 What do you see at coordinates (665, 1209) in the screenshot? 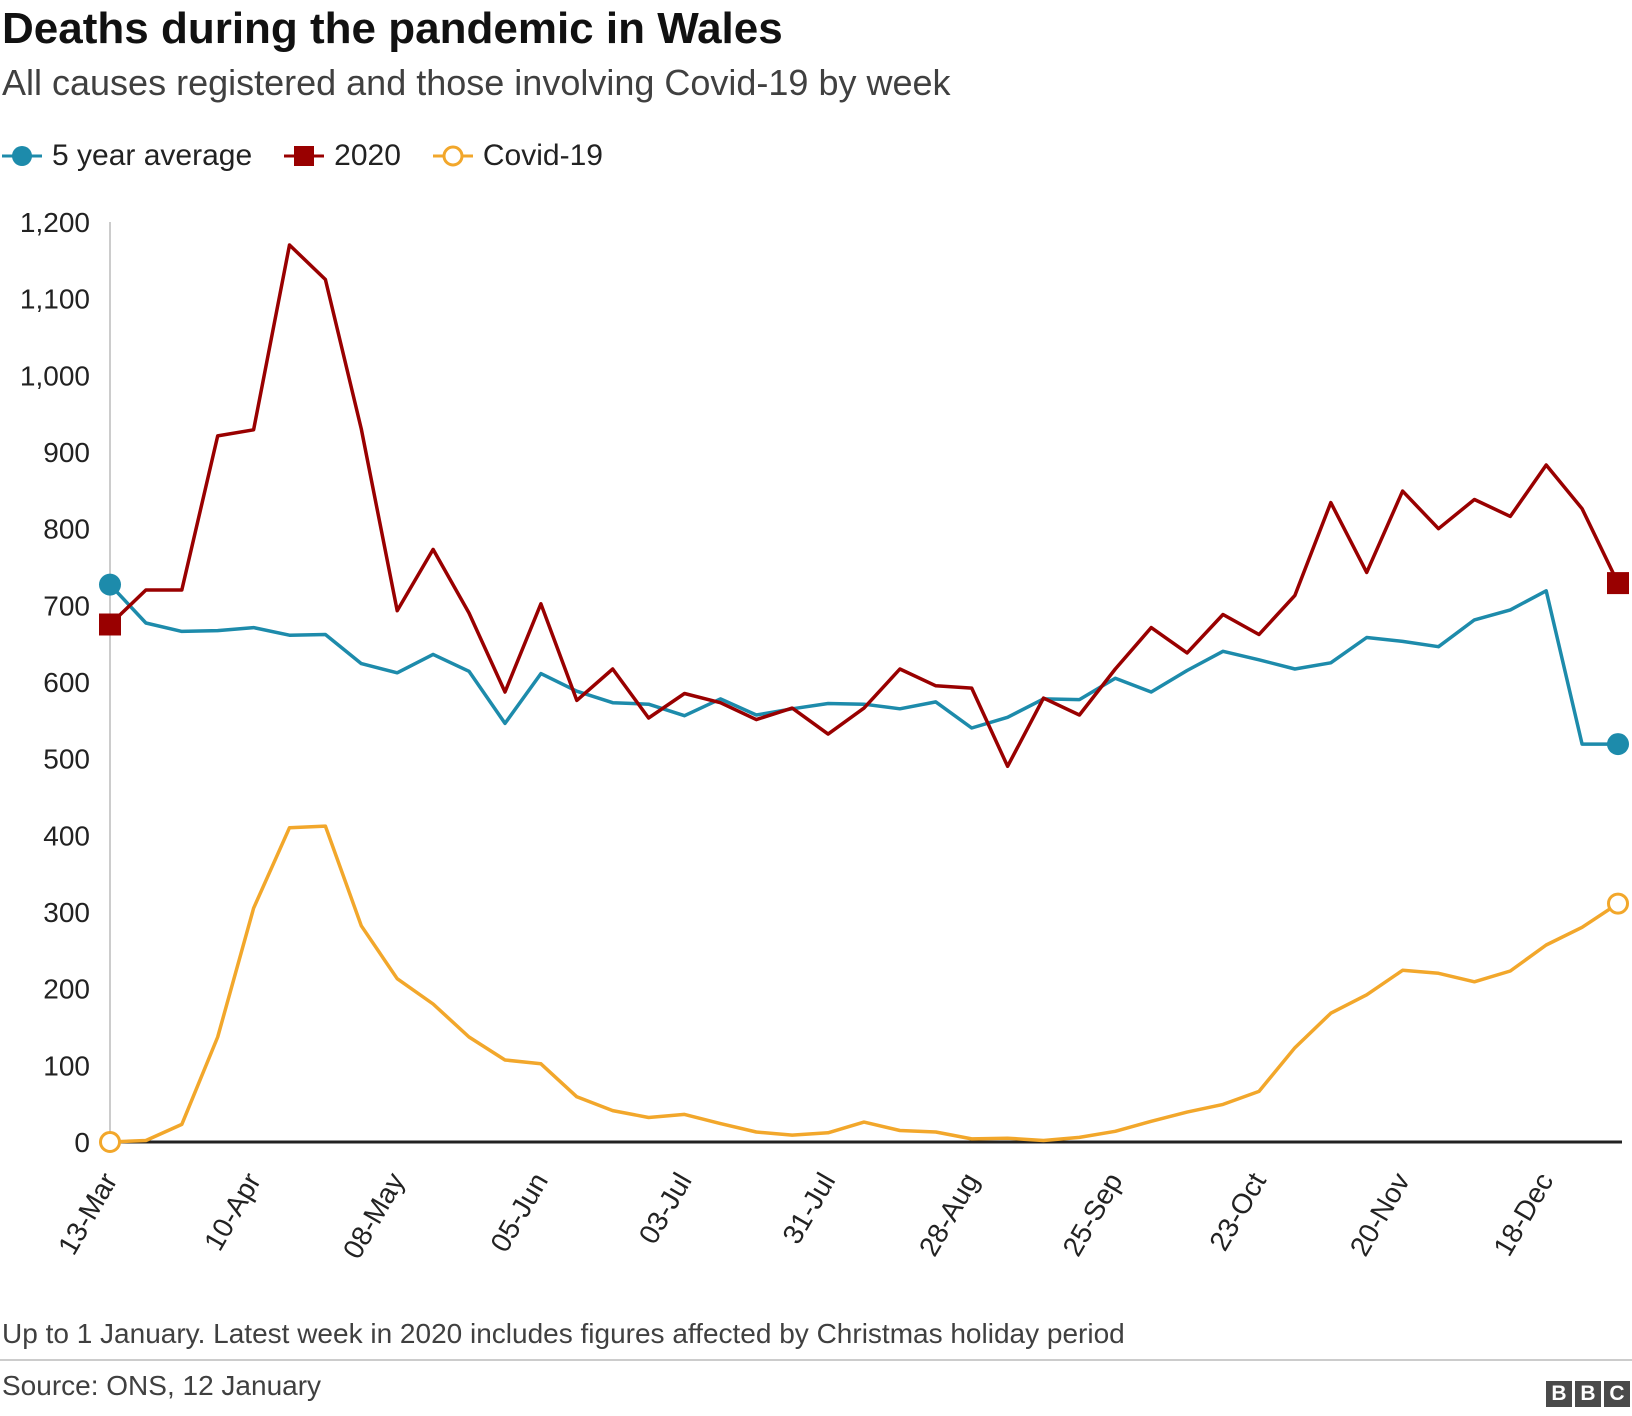
I see `x-tick-label: 03-Jul` at bounding box center [665, 1209].